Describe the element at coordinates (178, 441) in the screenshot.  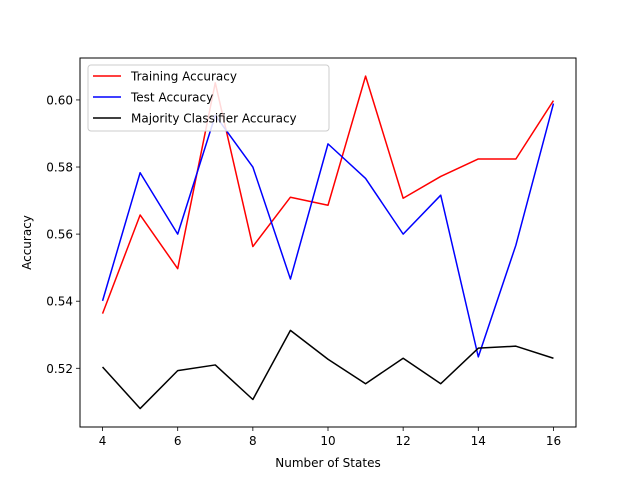
I see `x-tick-label: 6` at that location.